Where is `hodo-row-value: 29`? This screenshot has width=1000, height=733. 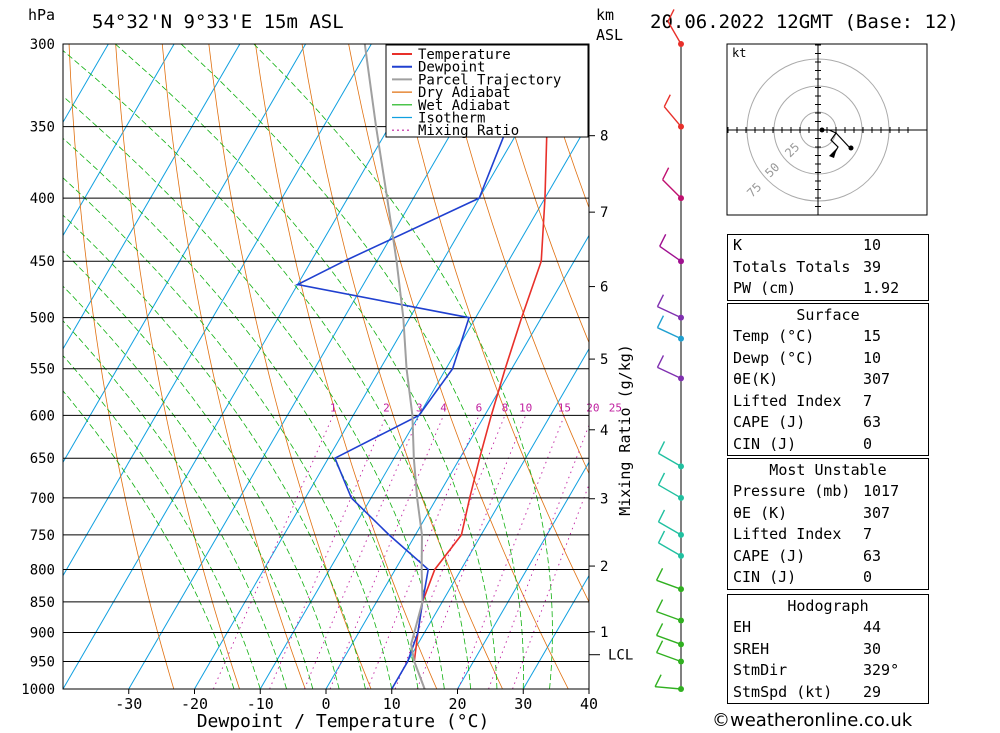 hodo-row-value: 29 is located at coordinates (872, 691).